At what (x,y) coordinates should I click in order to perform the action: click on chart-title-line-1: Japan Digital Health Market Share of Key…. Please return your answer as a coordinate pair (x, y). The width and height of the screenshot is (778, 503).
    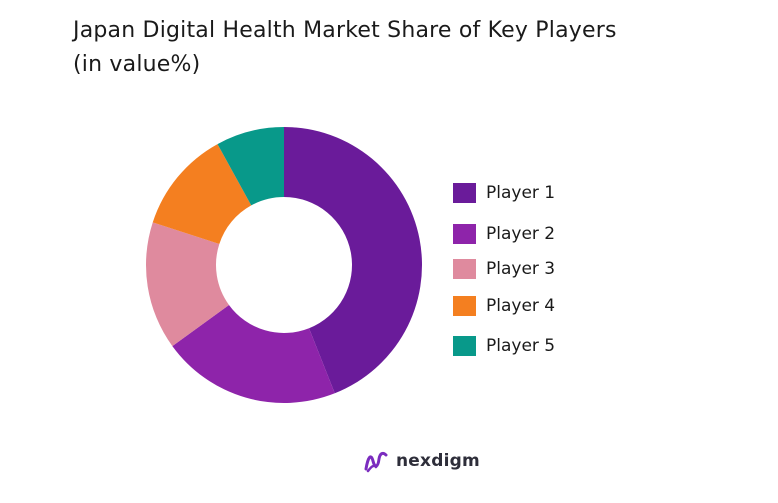
    Looking at the image, I should click on (345, 30).